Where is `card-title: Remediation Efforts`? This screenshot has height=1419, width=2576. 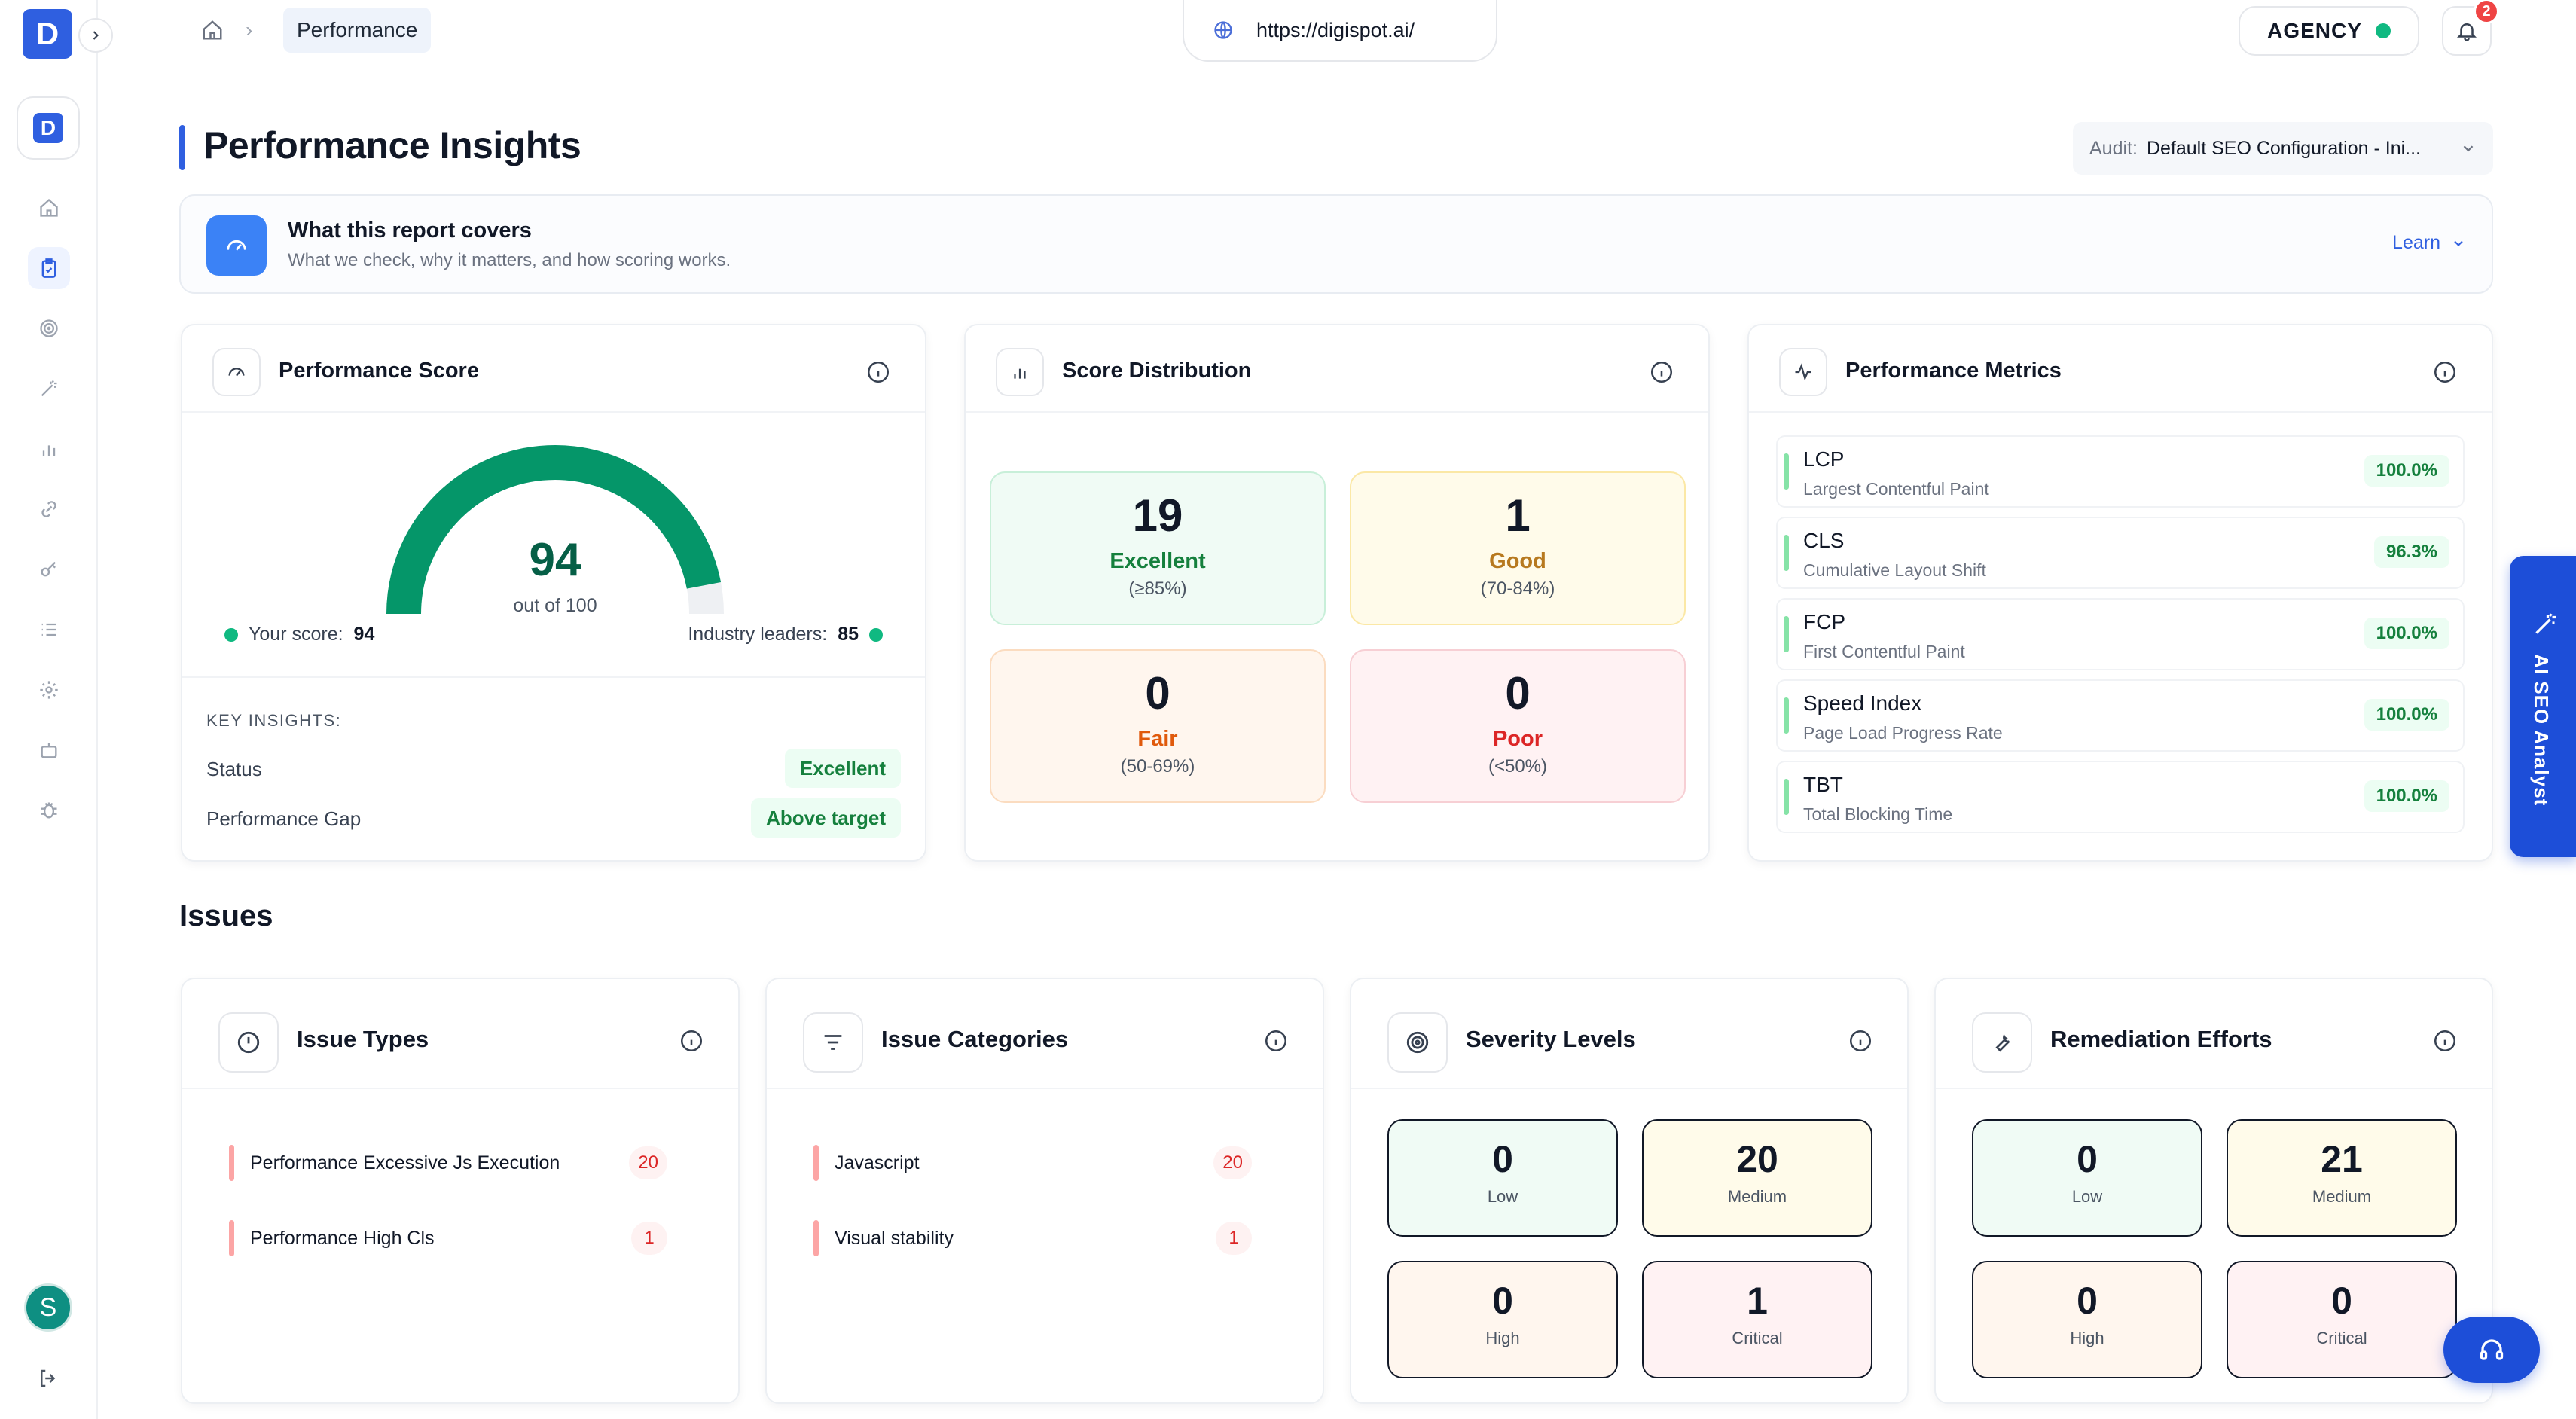 card-title: Remediation Efforts is located at coordinates (2161, 1039).